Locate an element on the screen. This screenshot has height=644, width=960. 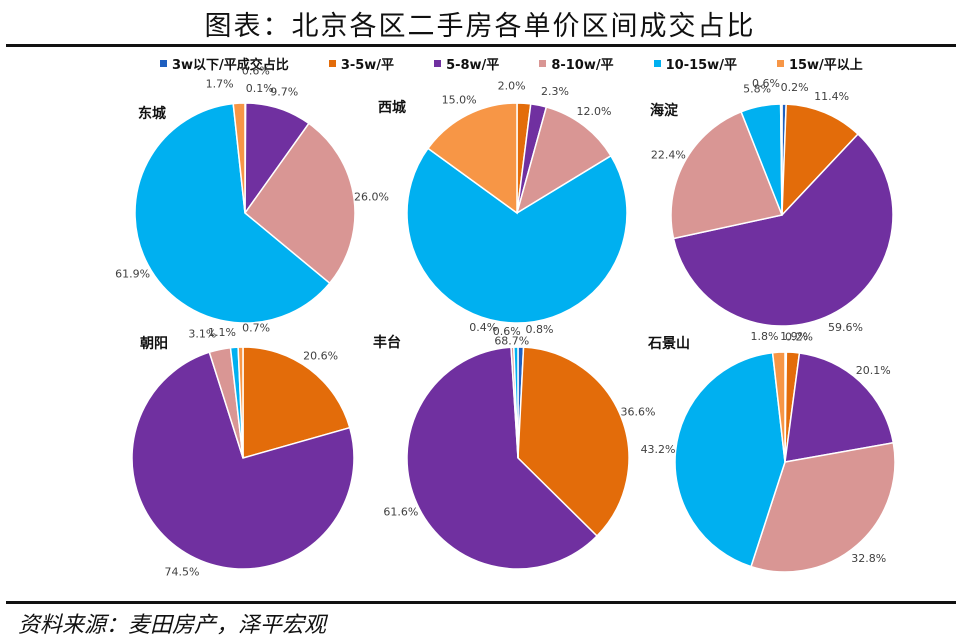
pie-0-label-3: 26.0% is located at coordinates (371, 197).